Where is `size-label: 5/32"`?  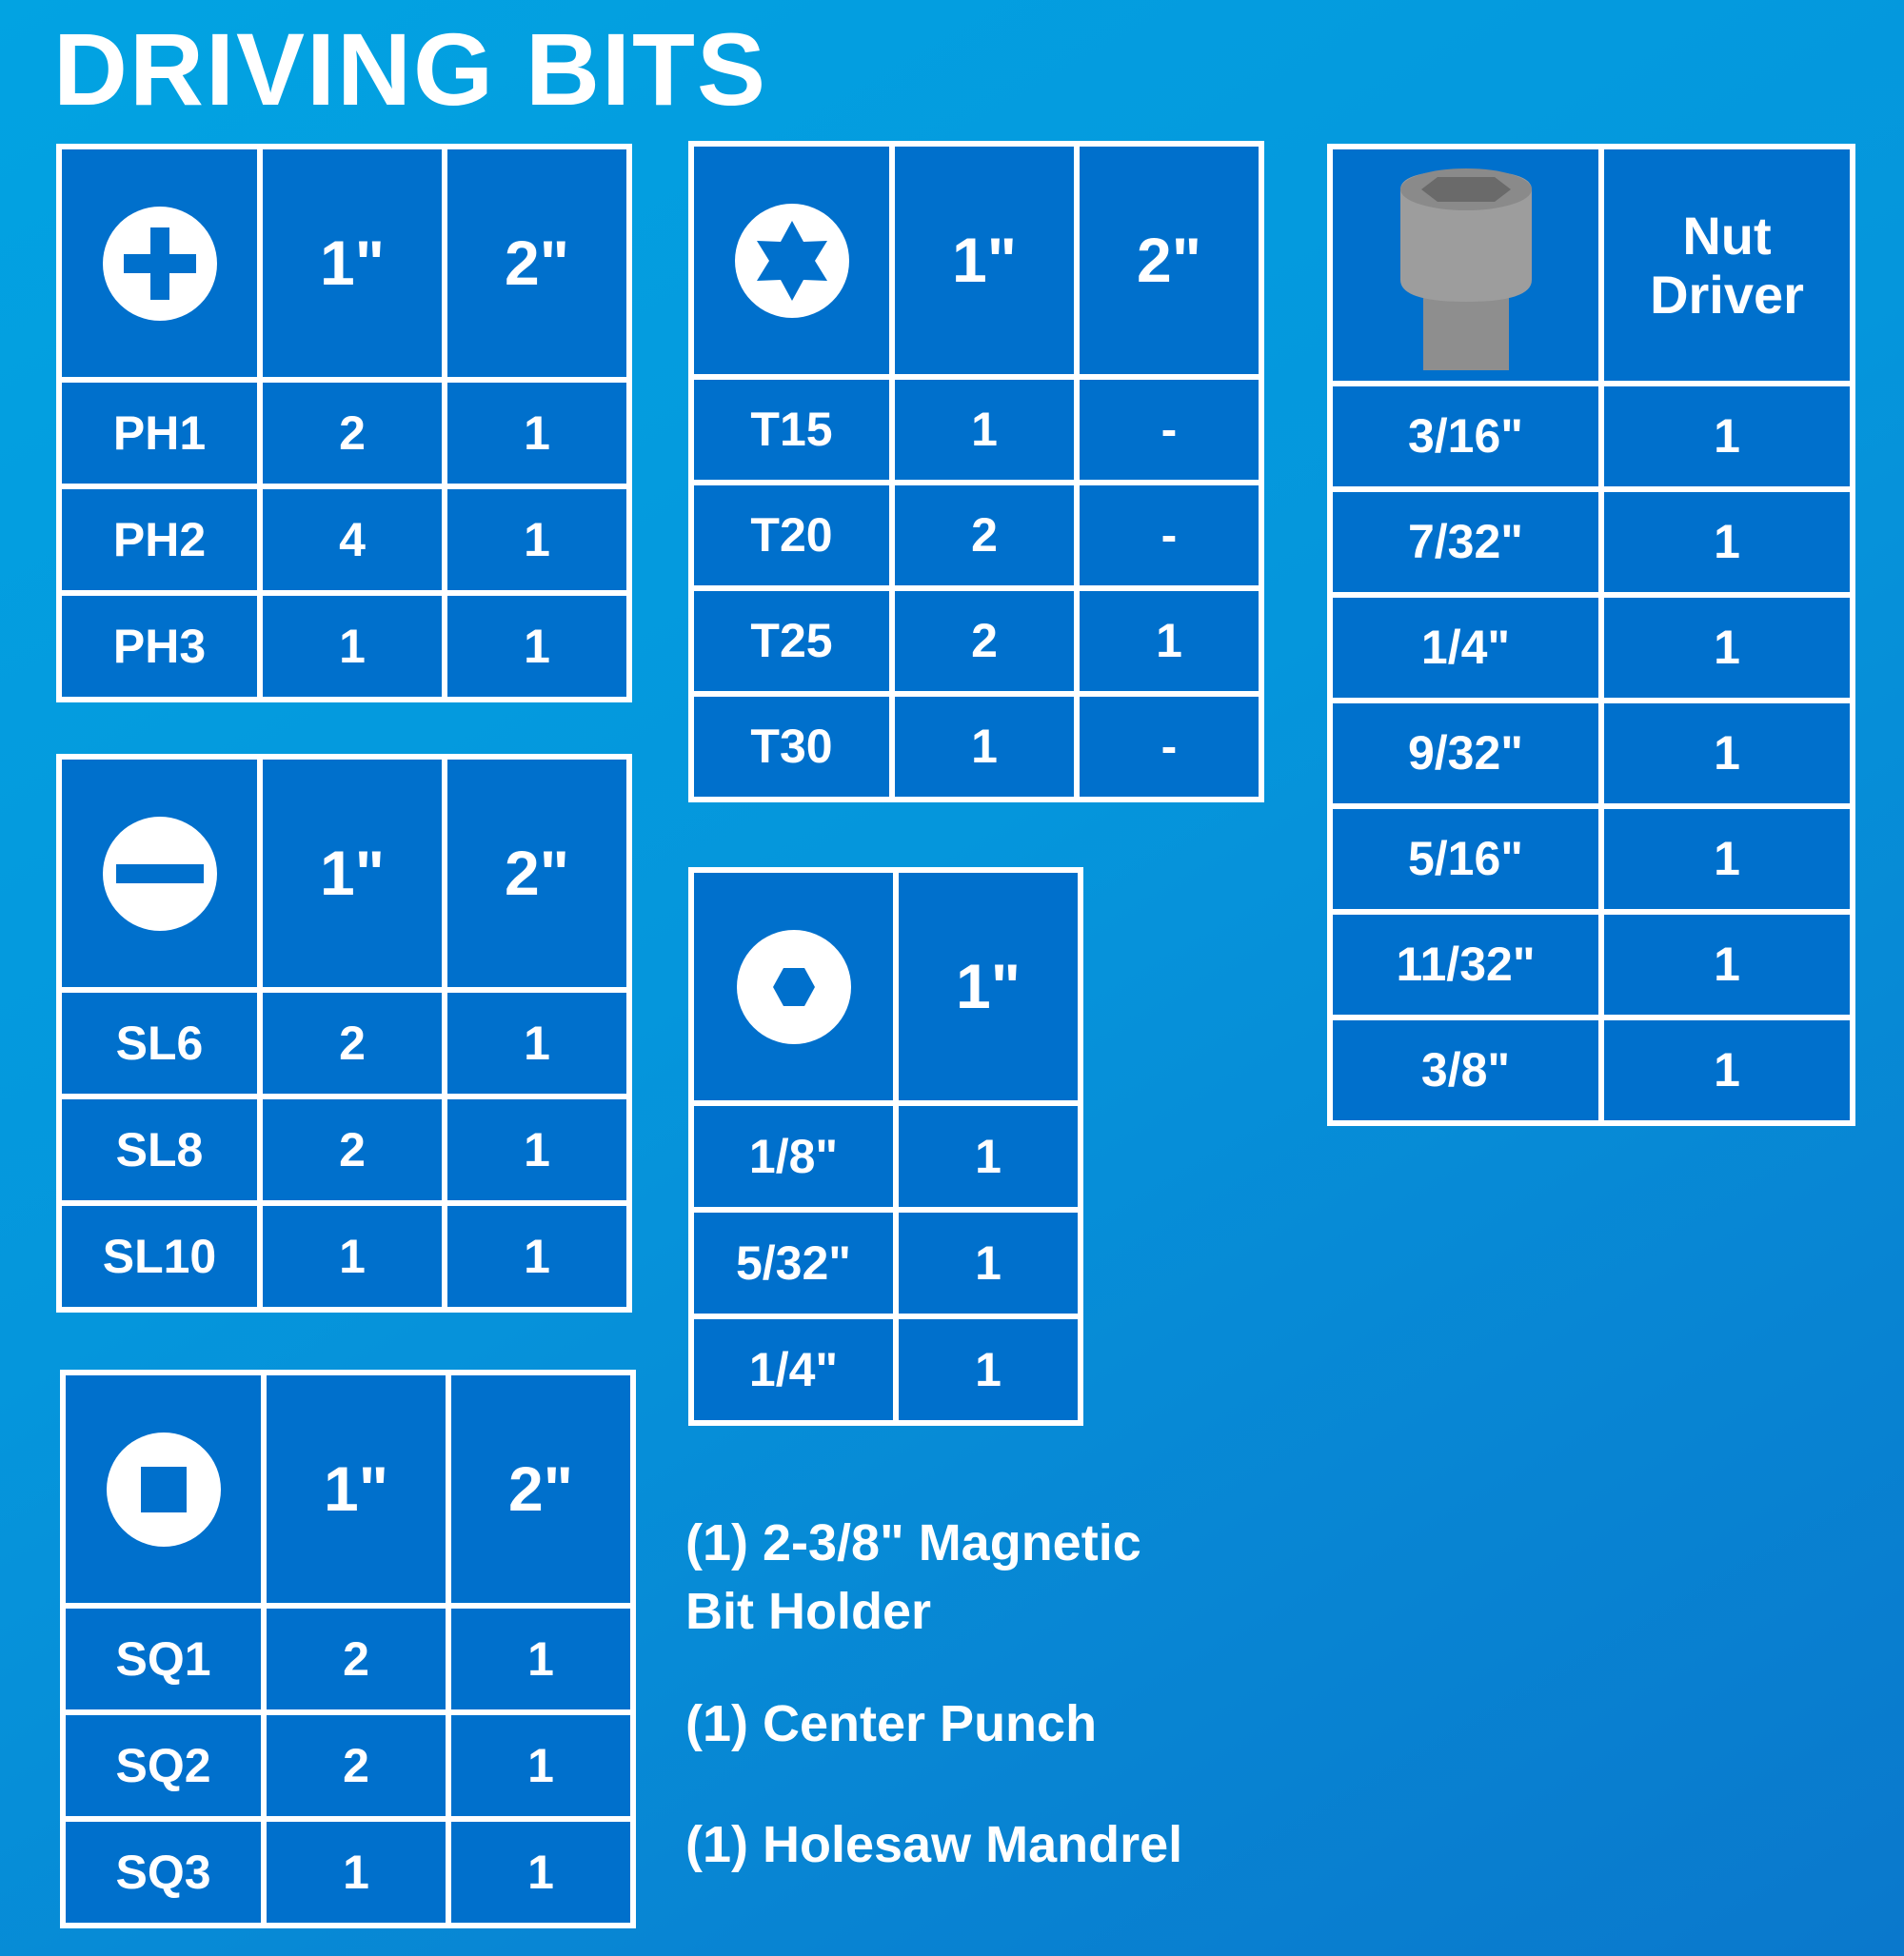
size-label: 5/32" is located at coordinates (793, 1263).